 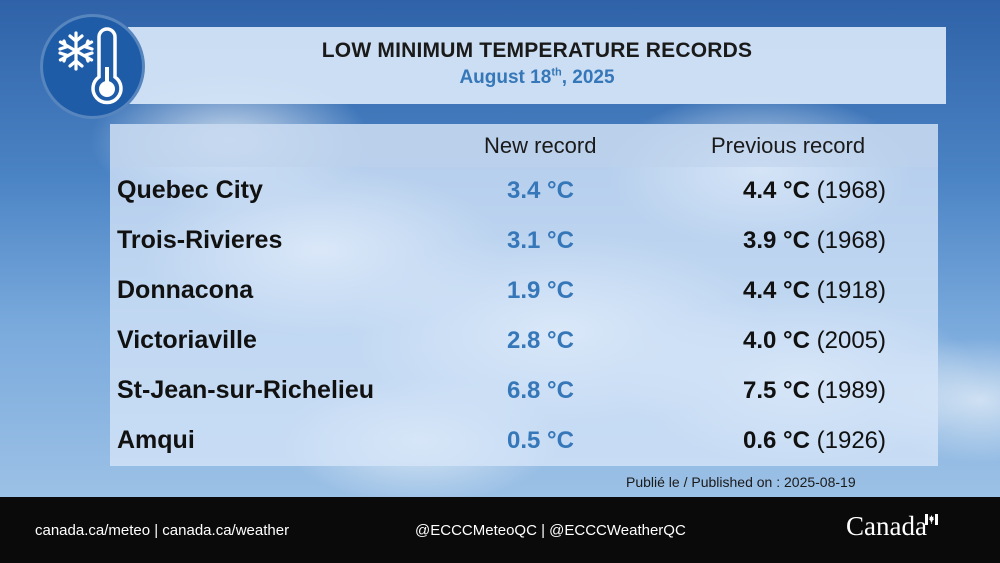 I want to click on previous-record: 4.4 °C (1968), so click(x=814, y=191).